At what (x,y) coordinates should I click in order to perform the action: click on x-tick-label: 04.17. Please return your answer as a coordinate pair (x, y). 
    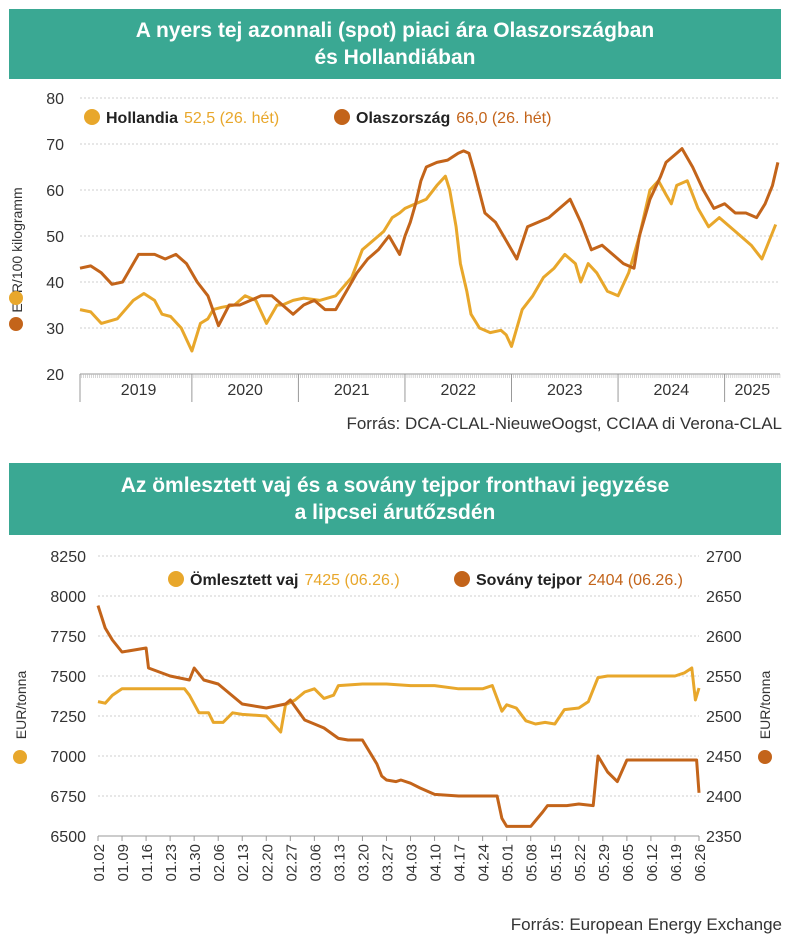
    Looking at the image, I should click on (460, 863).